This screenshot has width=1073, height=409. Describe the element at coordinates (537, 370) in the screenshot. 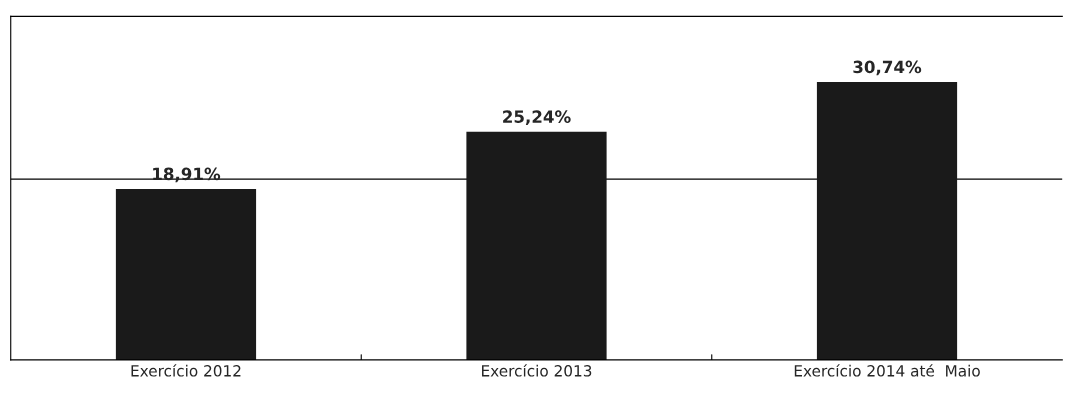

I see `x-tick-label: Exercício 2013` at that location.